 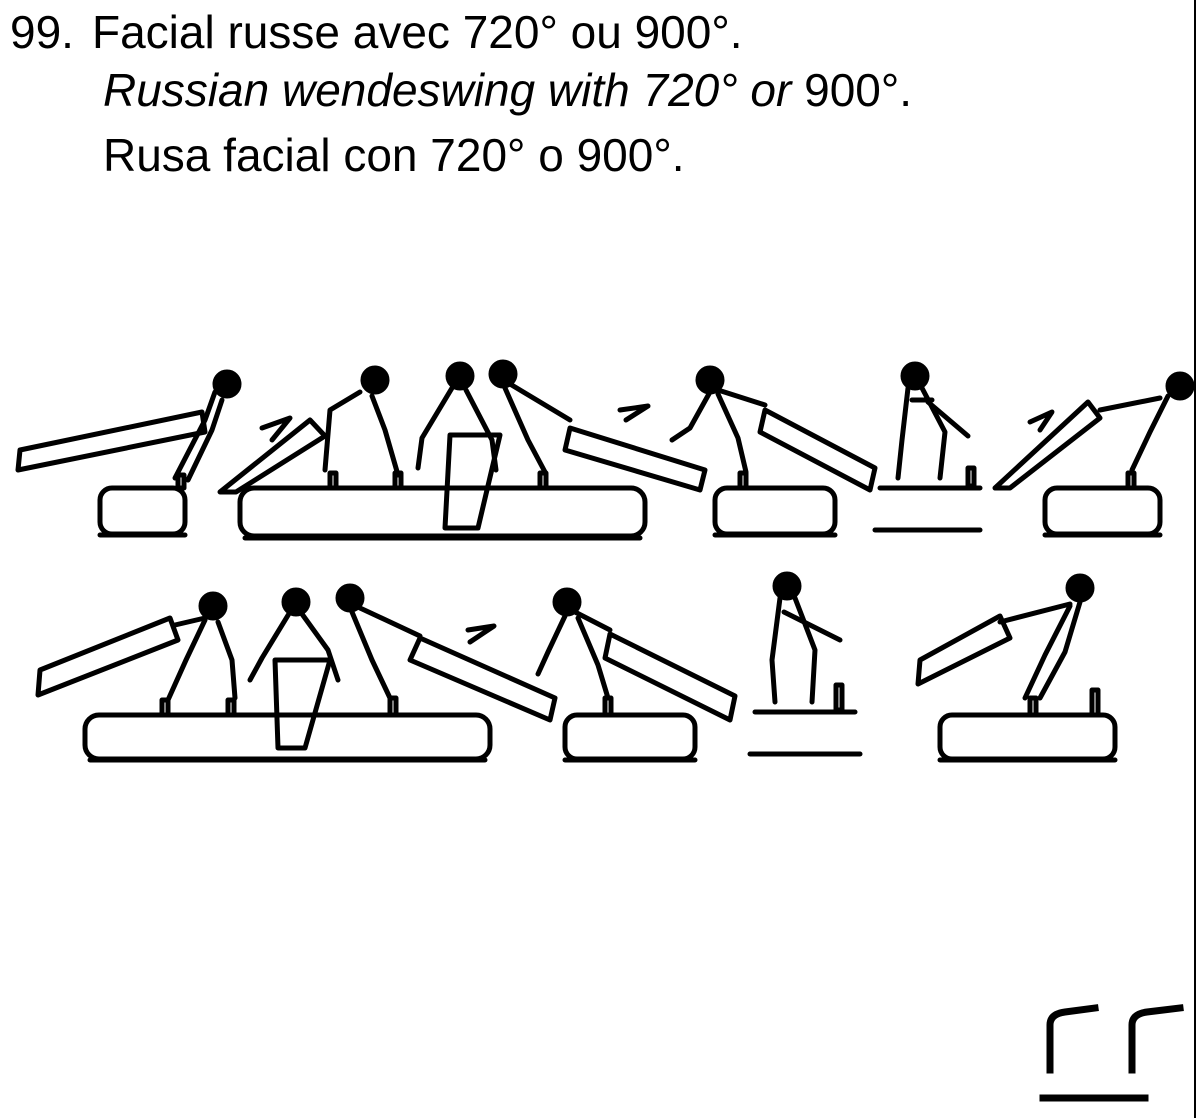 What do you see at coordinates (394, 155) in the screenshot?
I see `element-title-es: Rusa facial con 720° o 900°.` at bounding box center [394, 155].